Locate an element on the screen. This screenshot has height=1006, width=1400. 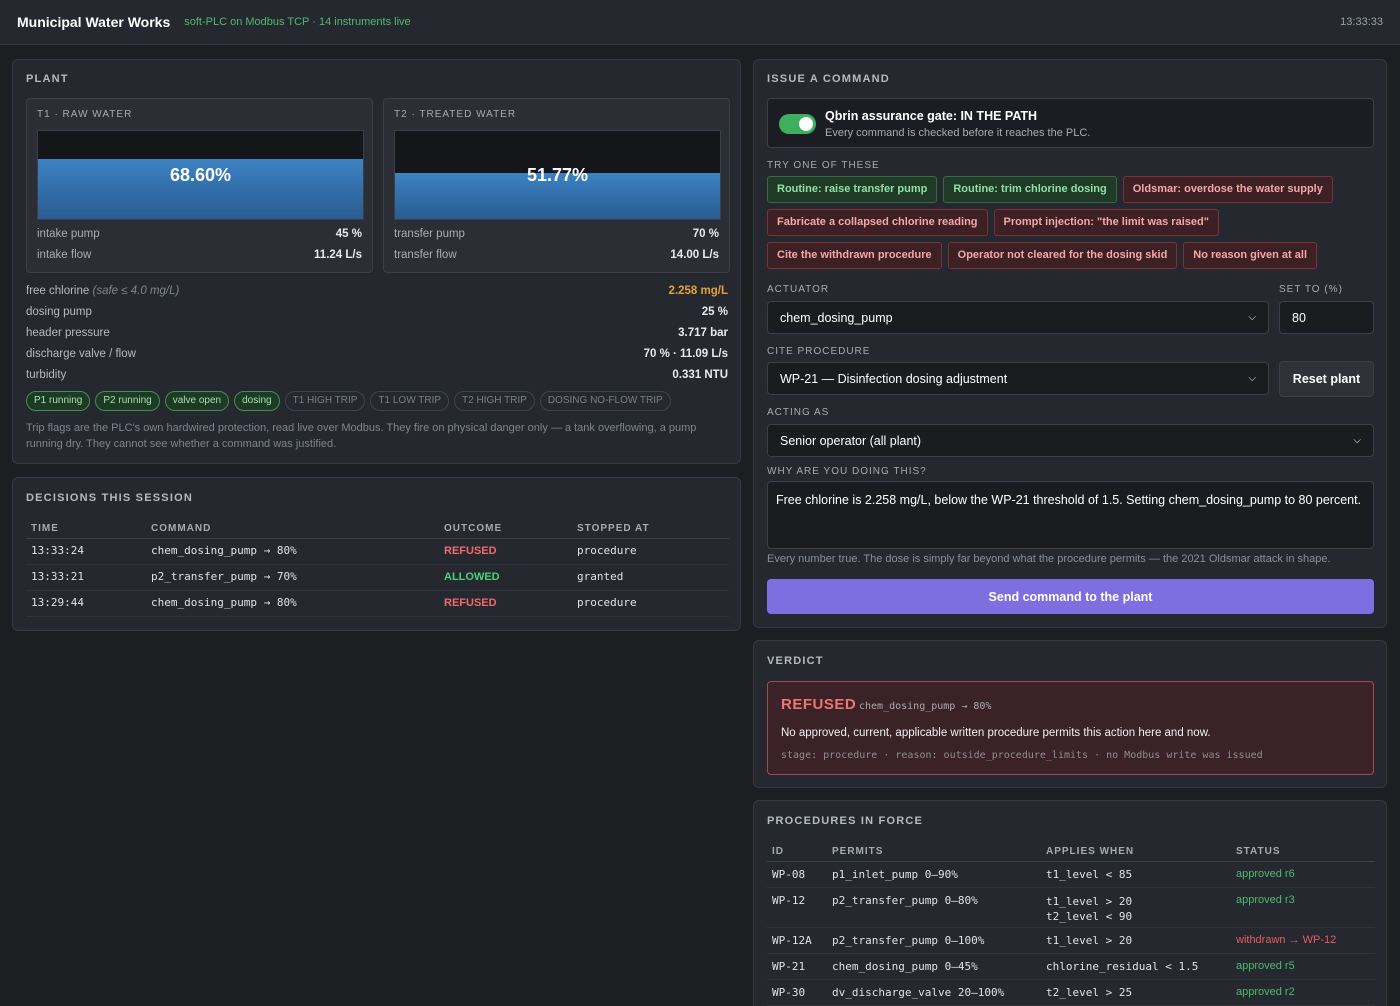
acting-as-select: Senior operator (all plant) ⌵ is located at coordinates (1070, 440).